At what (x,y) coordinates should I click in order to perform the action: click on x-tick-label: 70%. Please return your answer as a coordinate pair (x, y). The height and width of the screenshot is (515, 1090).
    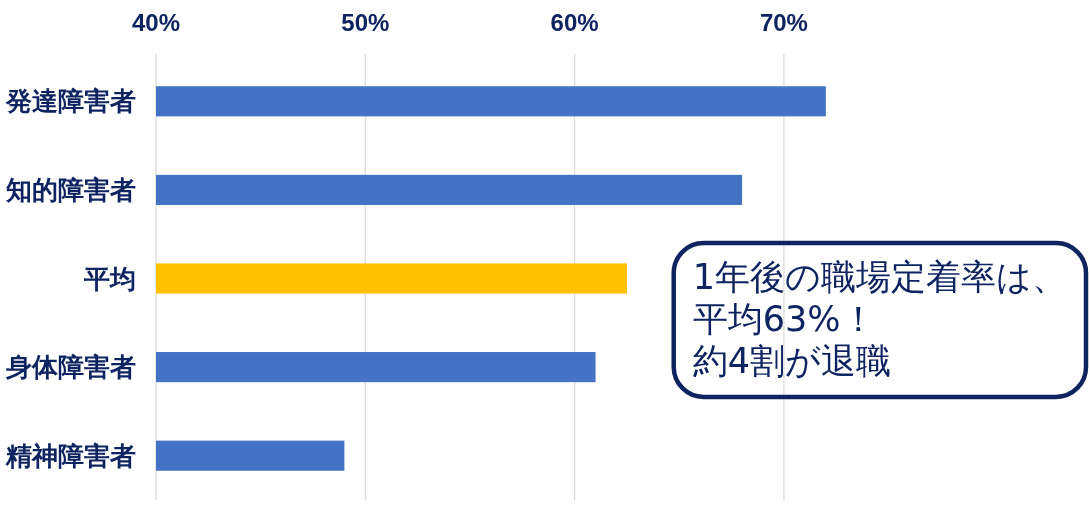
    Looking at the image, I should click on (783, 22).